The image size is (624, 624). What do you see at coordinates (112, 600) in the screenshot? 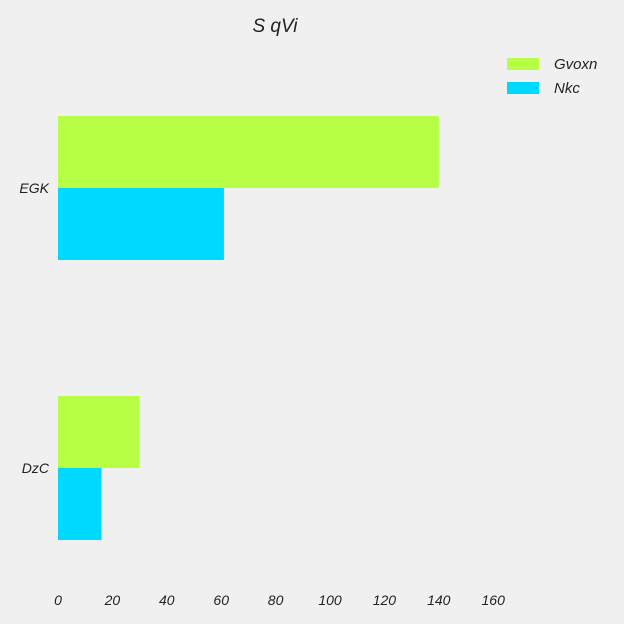
I see `x-tick-label-20: 20` at bounding box center [112, 600].